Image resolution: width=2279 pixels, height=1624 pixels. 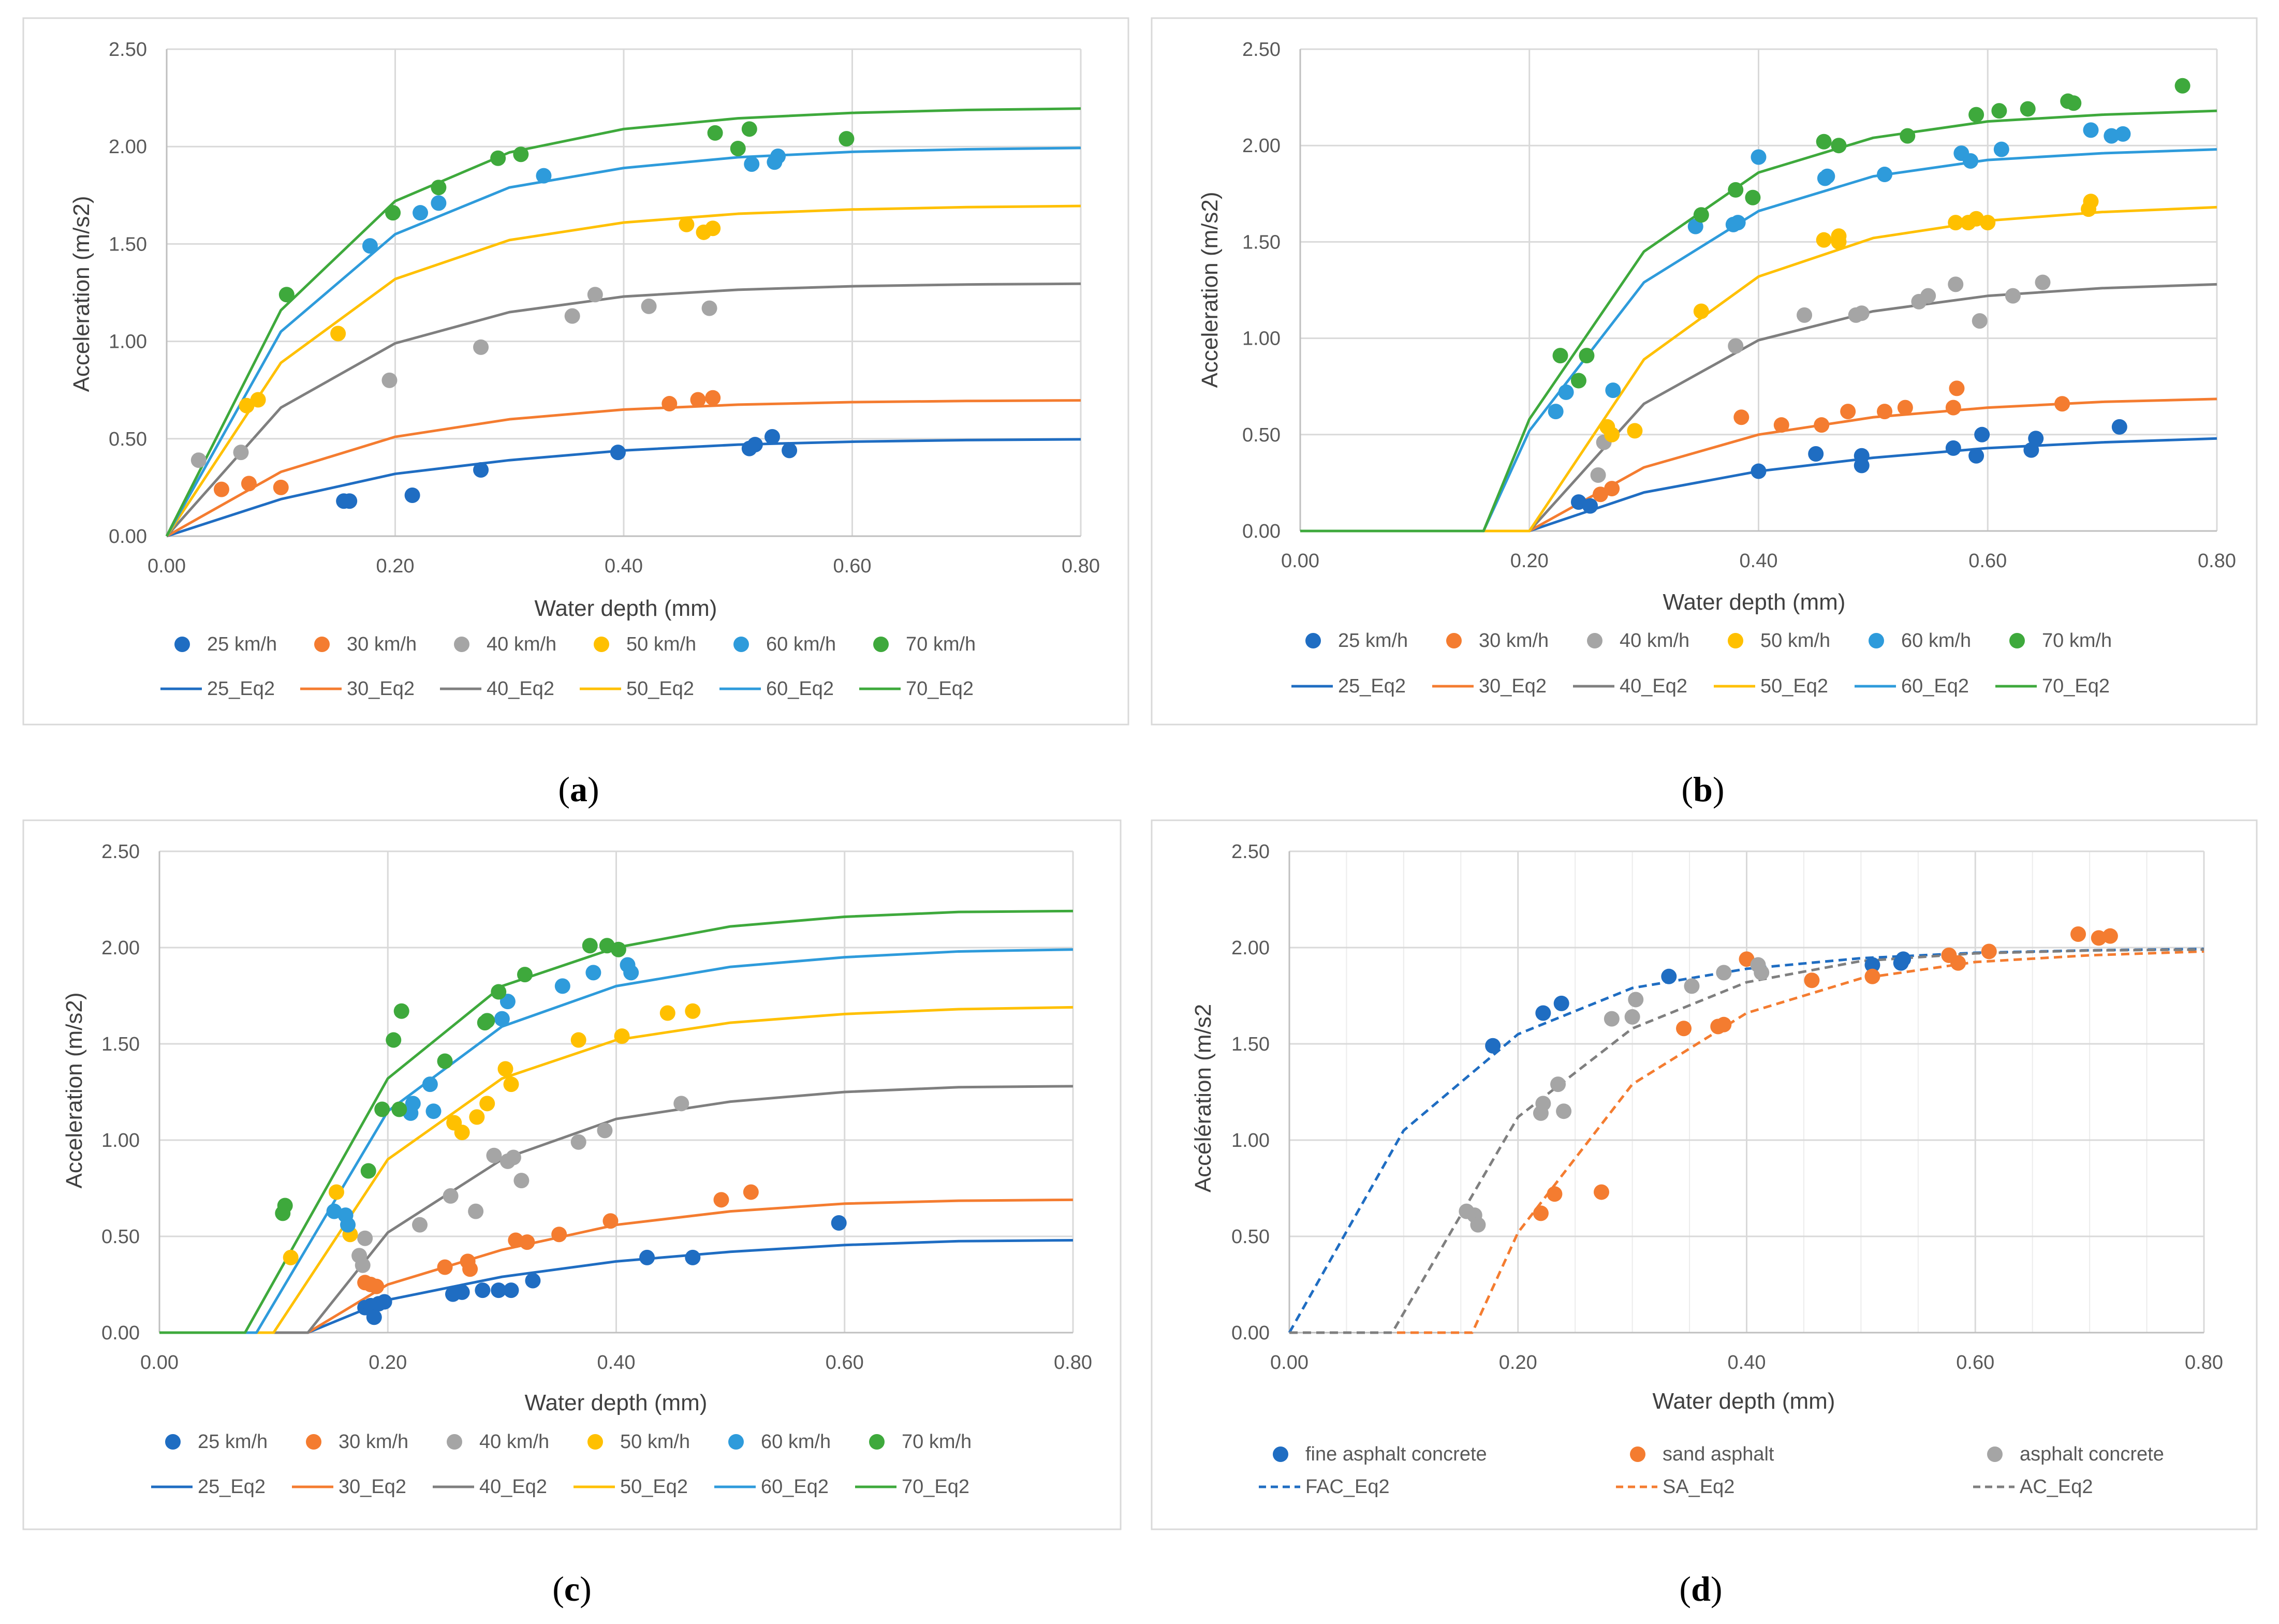 What do you see at coordinates (1702, 789) in the screenshot?
I see `chart-b-panel-label: (b)` at bounding box center [1702, 789].